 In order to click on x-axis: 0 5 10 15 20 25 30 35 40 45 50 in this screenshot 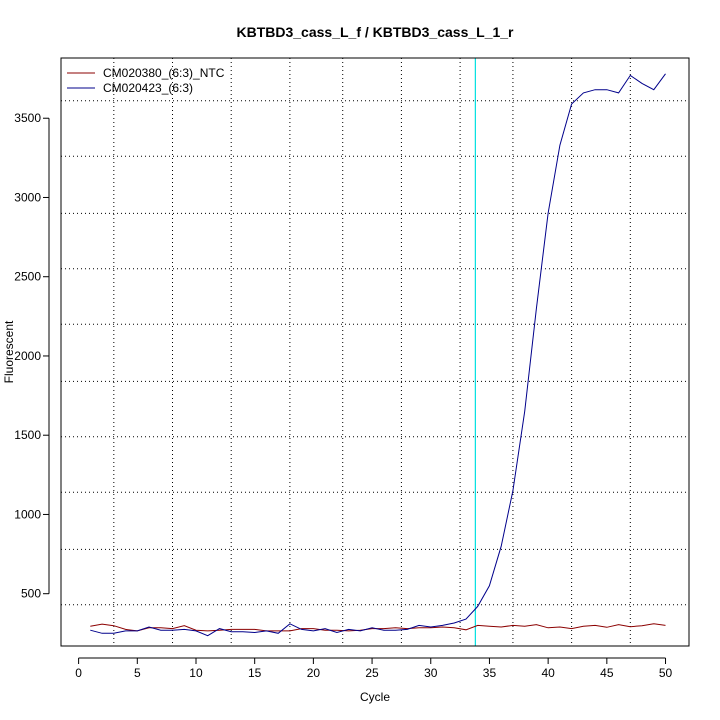, I will do `click(374, 668)`.